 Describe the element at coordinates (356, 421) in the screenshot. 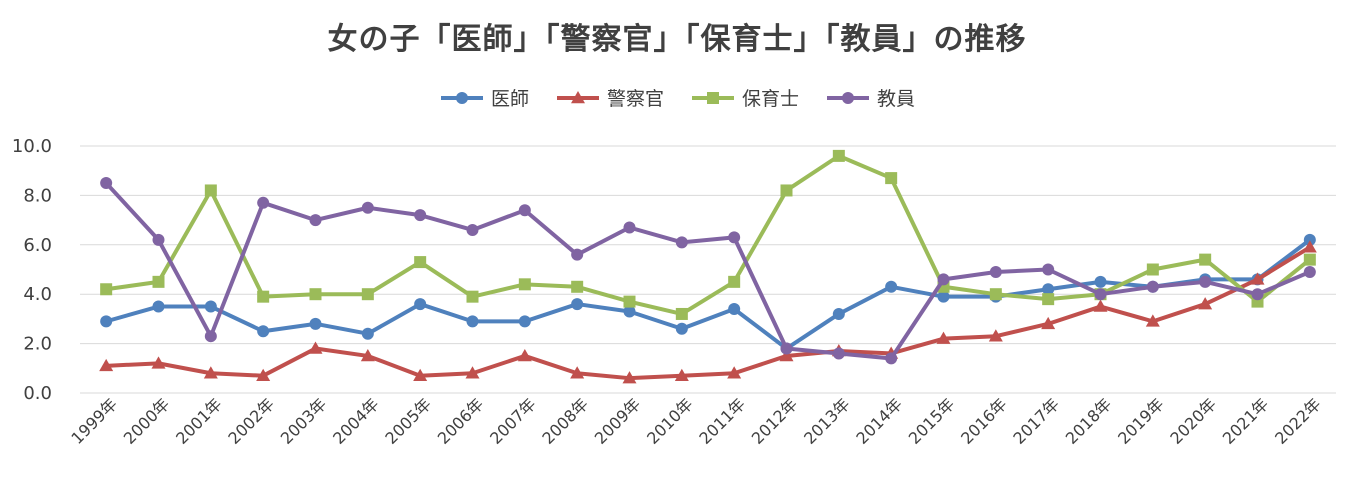

I see `x-tick-label: 2004年` at that location.